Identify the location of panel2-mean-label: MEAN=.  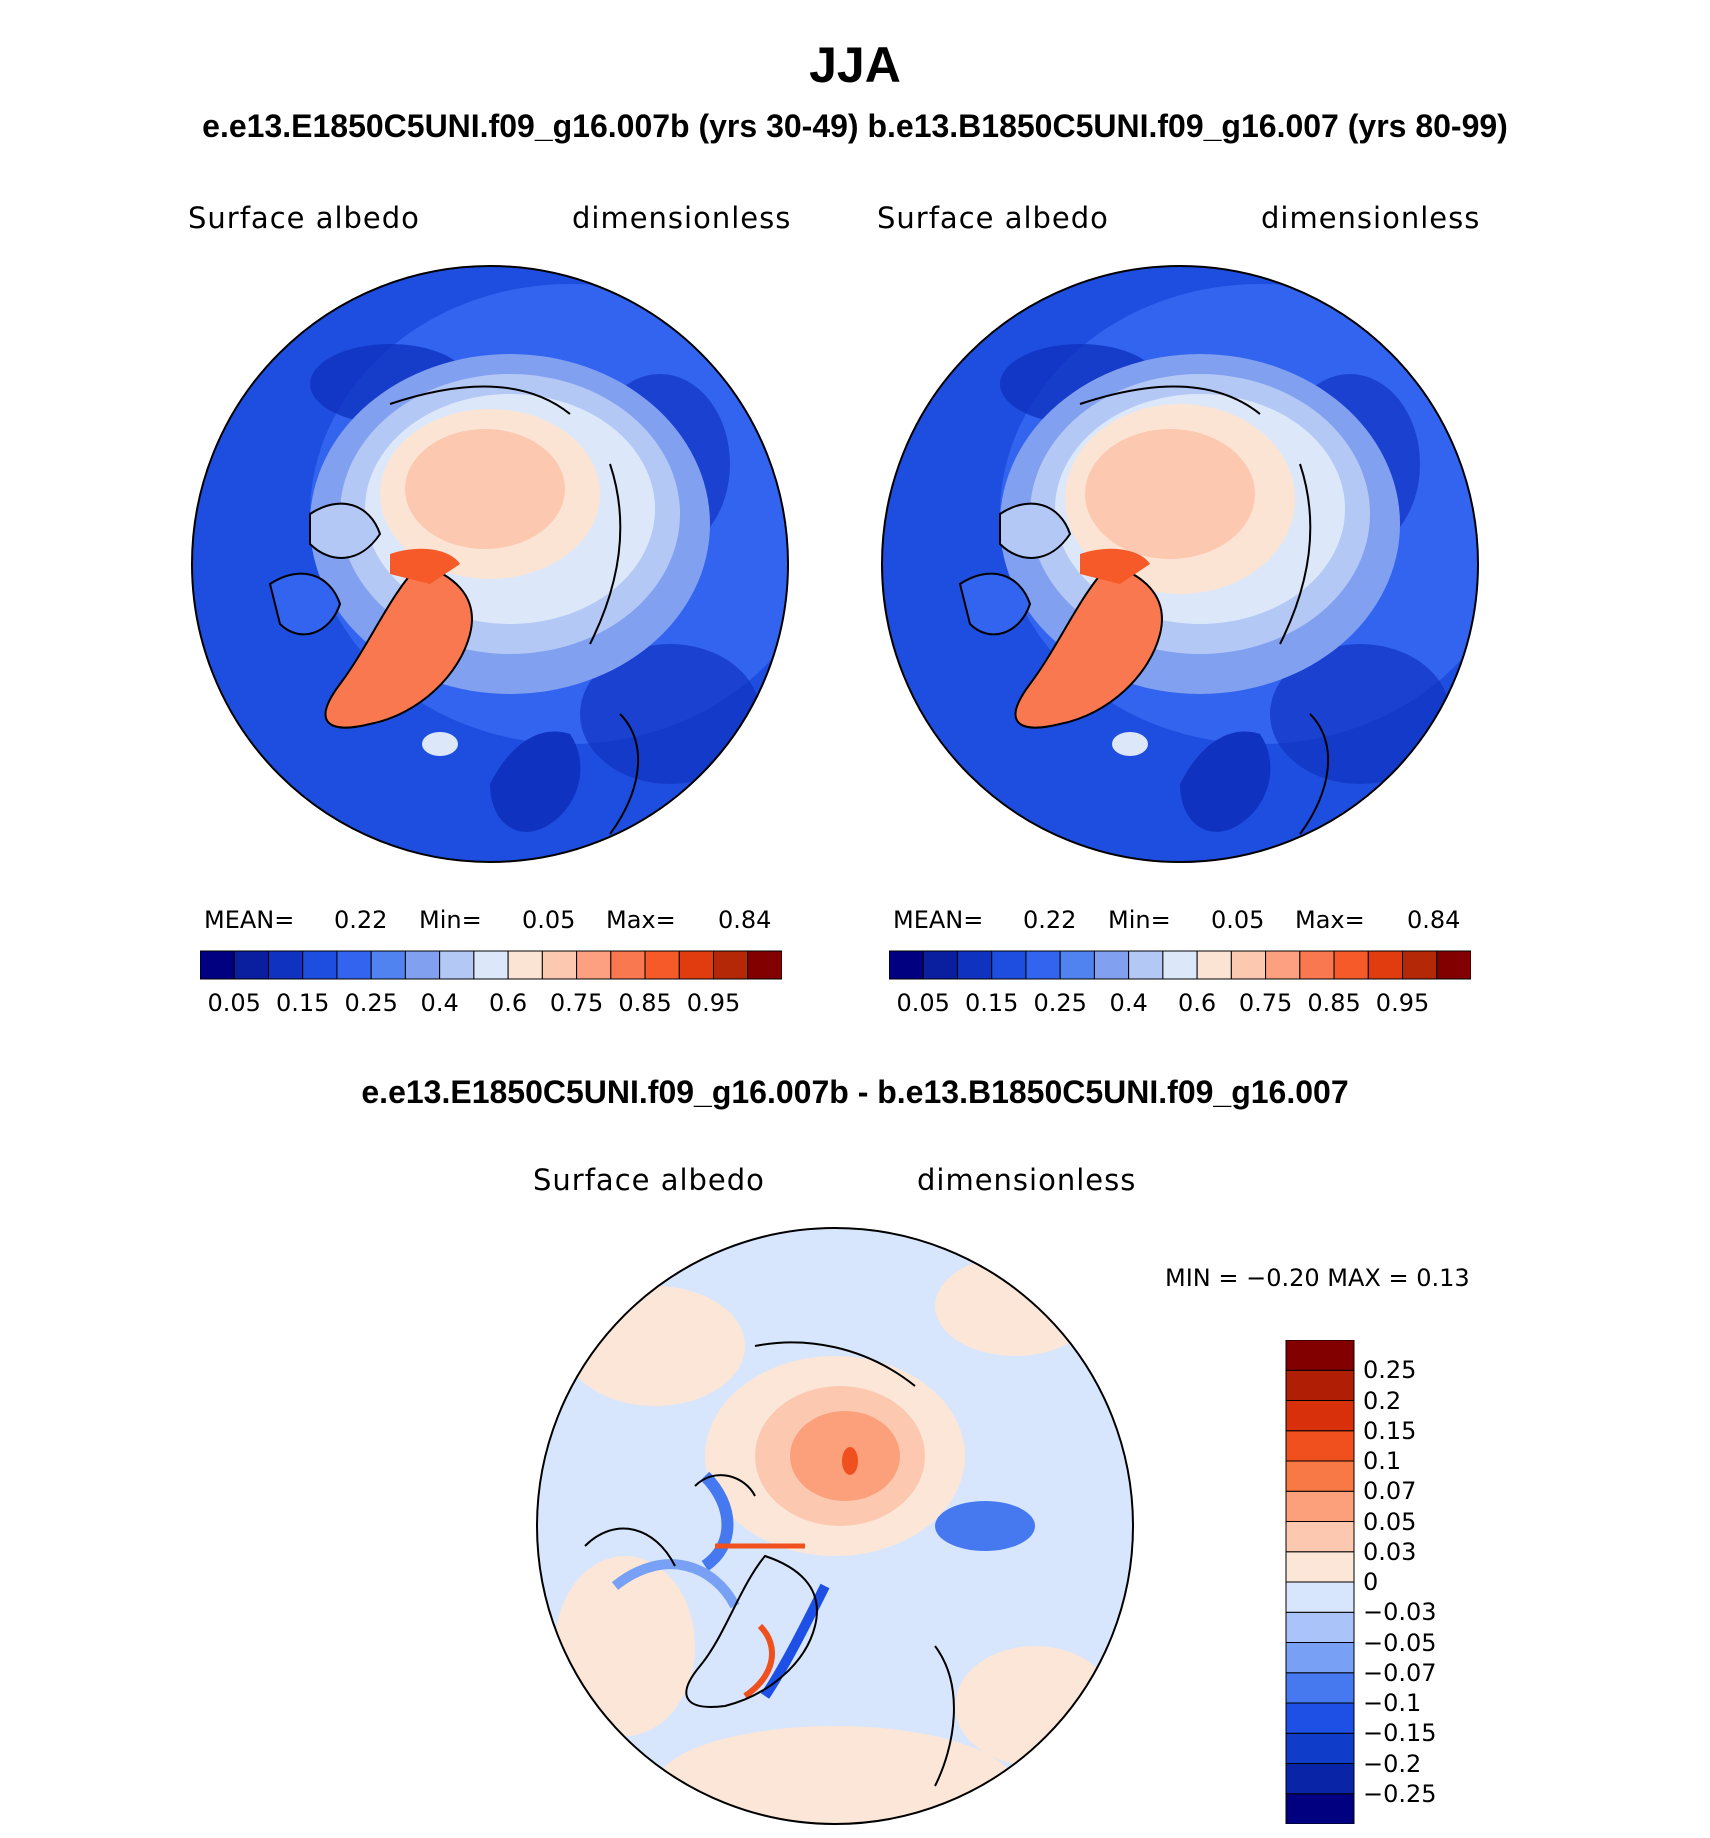
(938, 920).